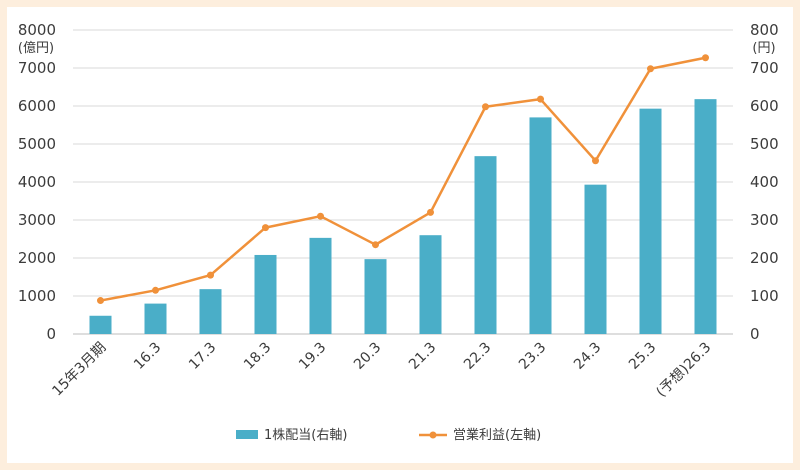  Describe the element at coordinates (37, 68) in the screenshot. I see `left-tick-label: 7000` at that location.